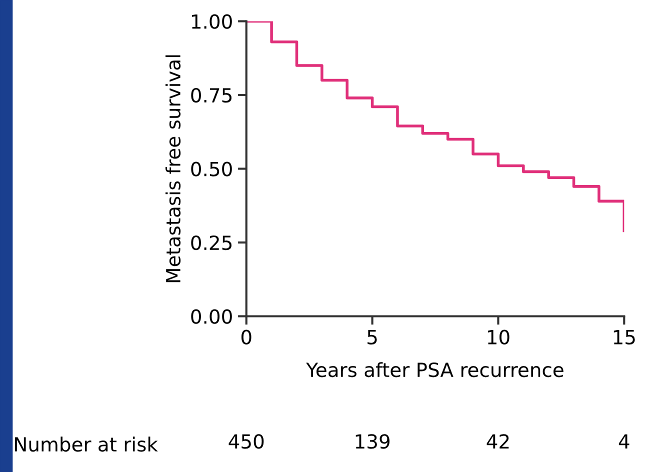  What do you see at coordinates (497, 441) in the screenshot?
I see `text: 42` at bounding box center [497, 441].